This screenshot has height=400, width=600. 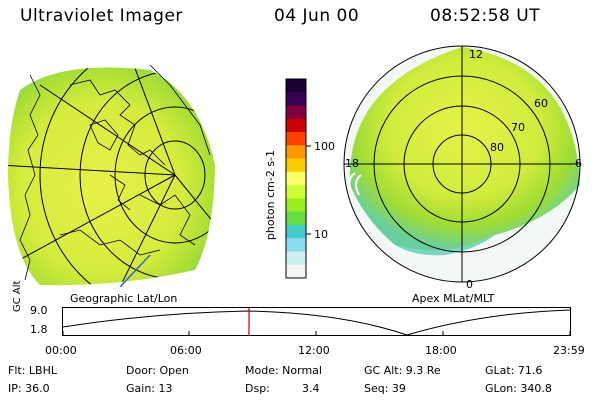 I want to click on timeline-y-label: GC Alt, so click(x=17, y=296).